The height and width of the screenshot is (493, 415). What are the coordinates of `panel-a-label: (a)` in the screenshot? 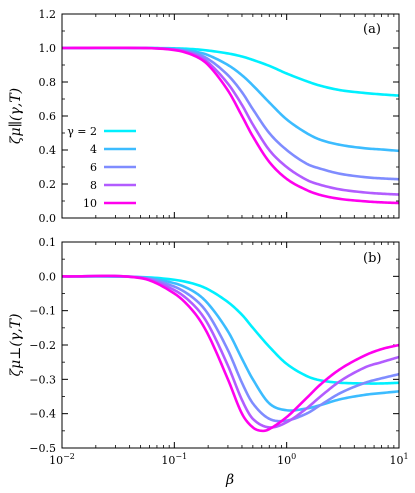 It's located at (372, 29).